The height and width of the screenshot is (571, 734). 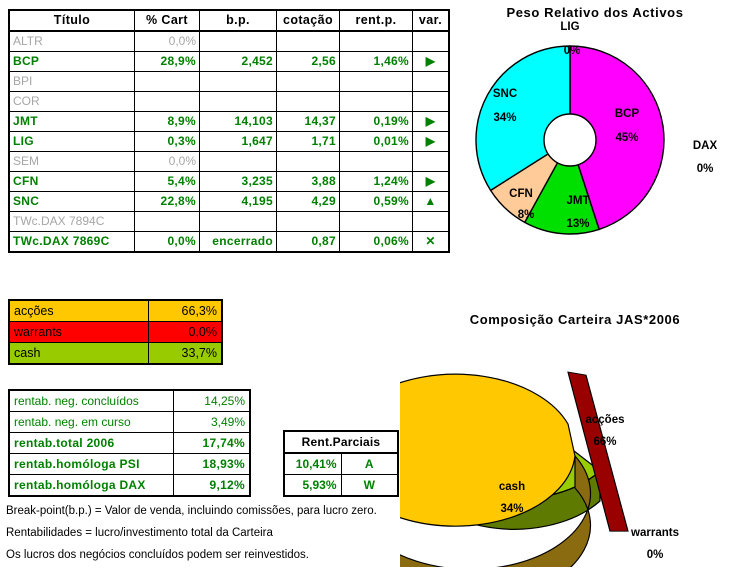 I want to click on holdings-header-row: Título % Cart b.p. cotação rent.p. var., so click(x=229, y=20).